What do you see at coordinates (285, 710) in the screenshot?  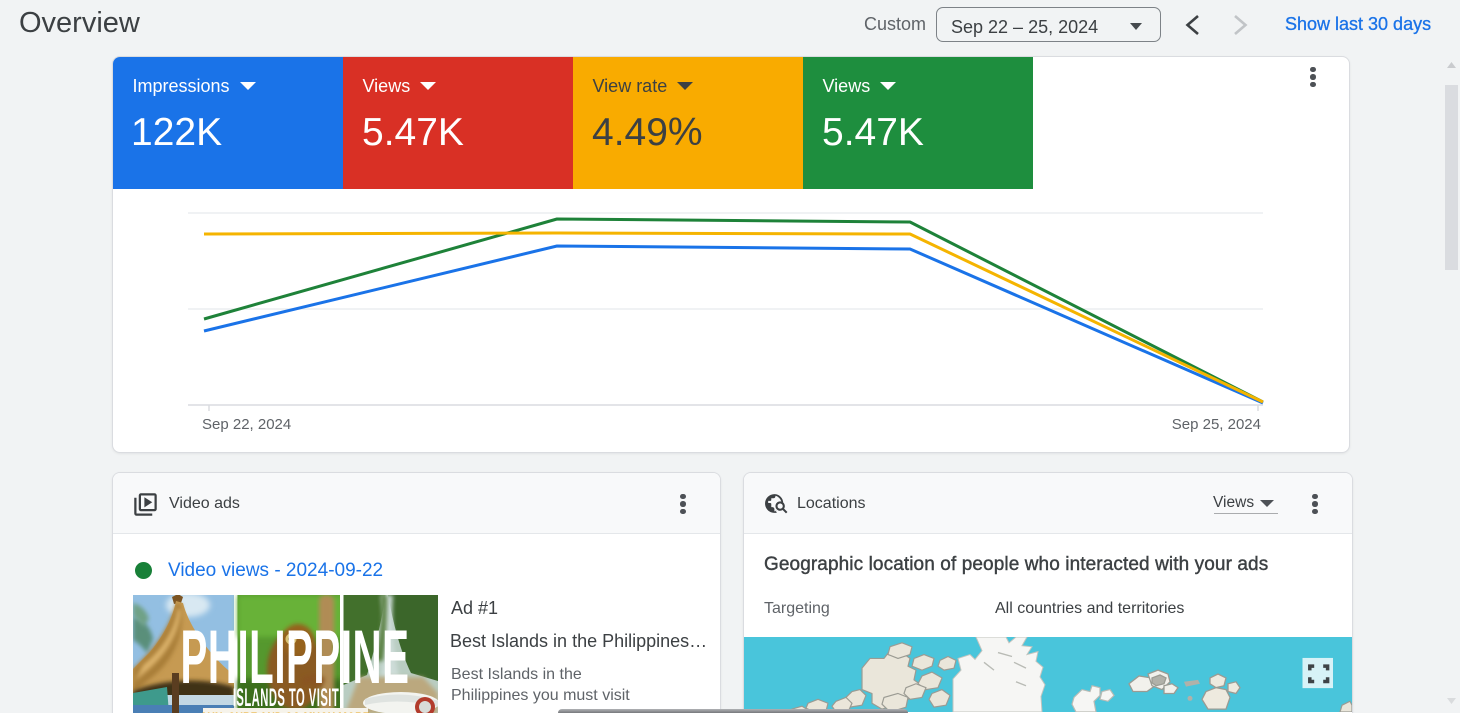 I see `svg-text: SUN, SURF AND SO MUCH MORE` at bounding box center [285, 710].